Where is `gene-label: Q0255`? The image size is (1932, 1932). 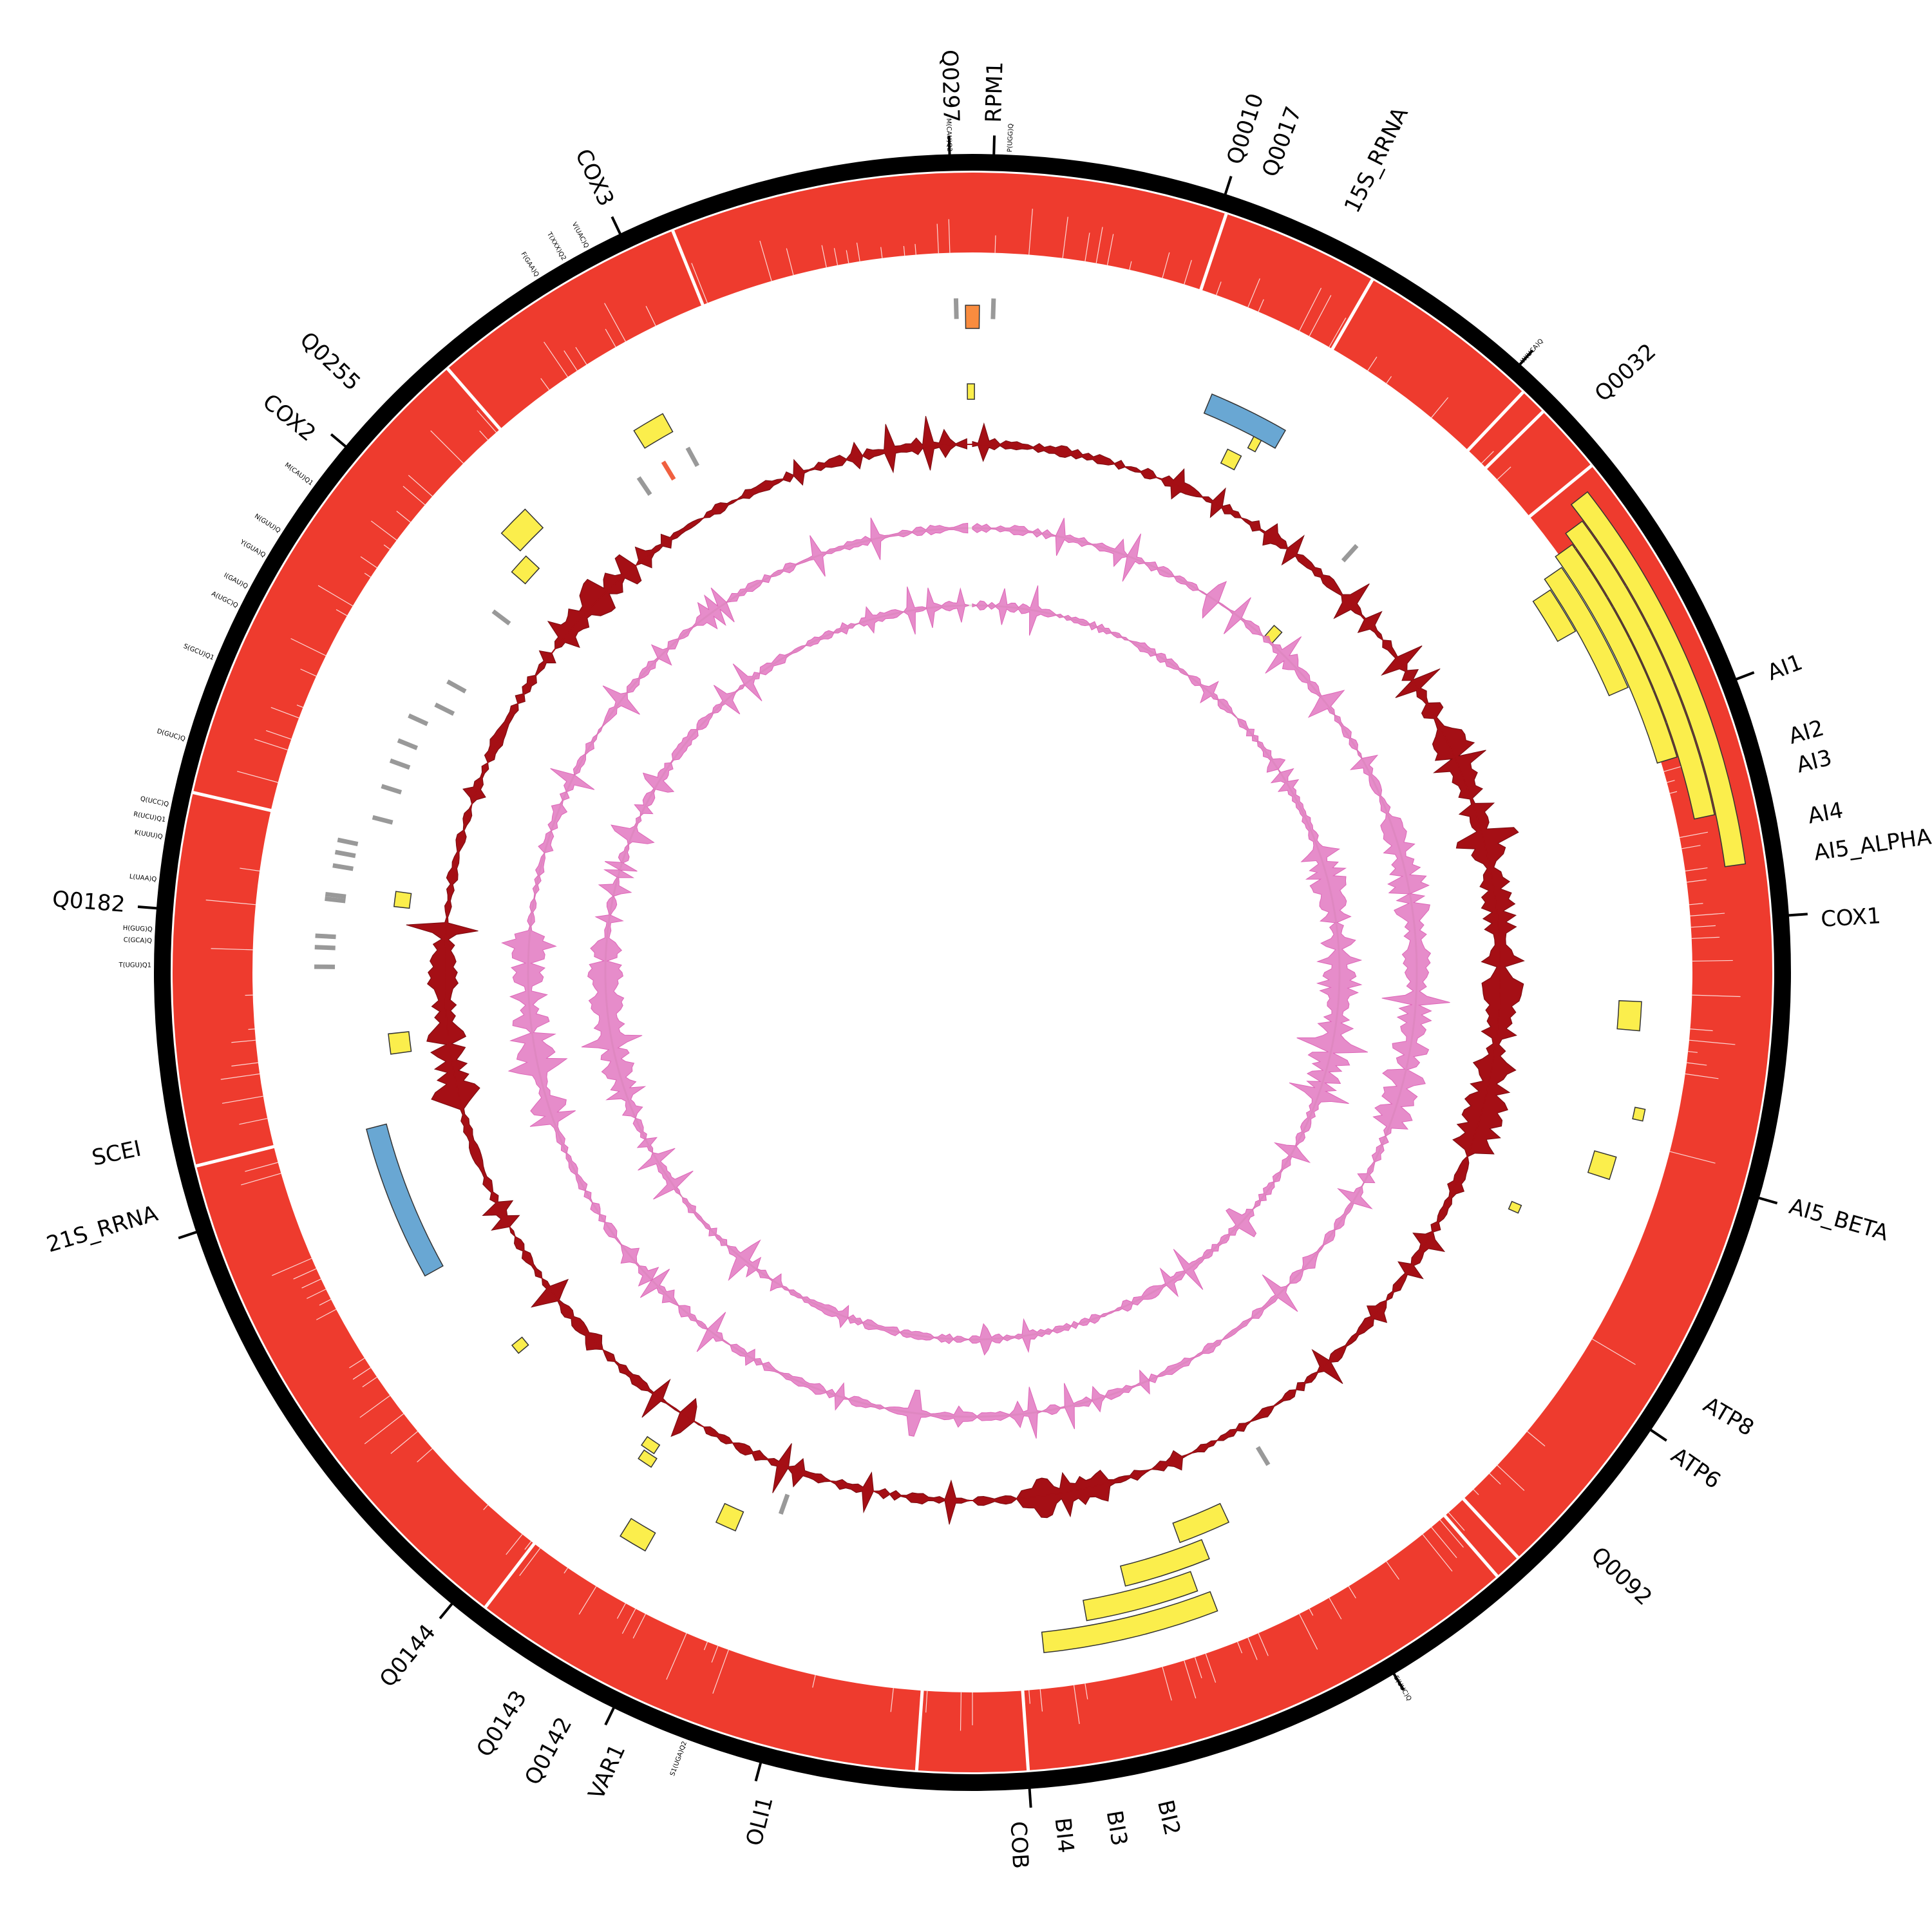 gene-label: Q0255 is located at coordinates (331, 362).